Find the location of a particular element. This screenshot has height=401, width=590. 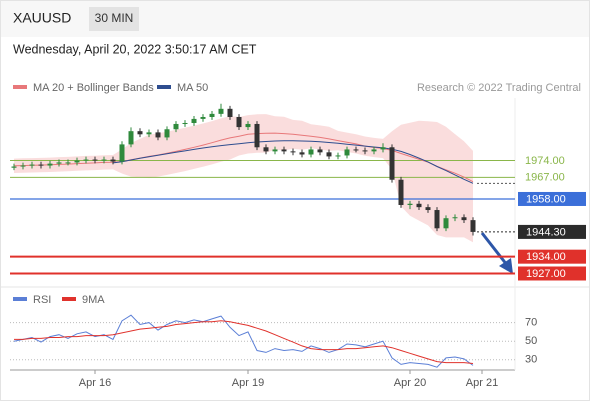

symbol: XAUUSD is located at coordinates (42, 18).